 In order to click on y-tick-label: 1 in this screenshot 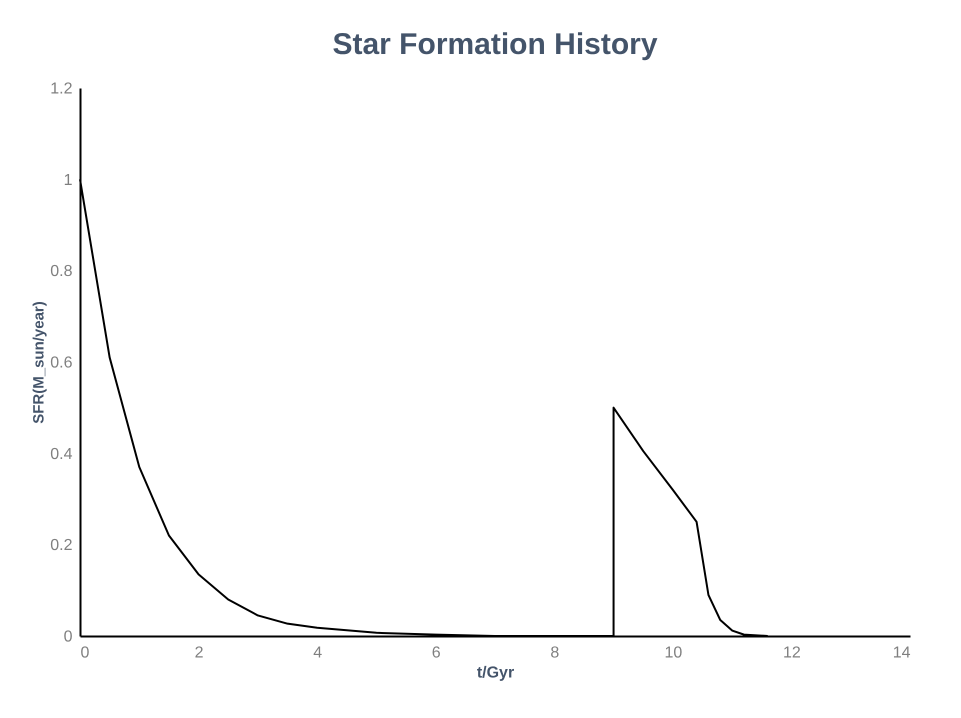, I will do `click(68, 180)`.